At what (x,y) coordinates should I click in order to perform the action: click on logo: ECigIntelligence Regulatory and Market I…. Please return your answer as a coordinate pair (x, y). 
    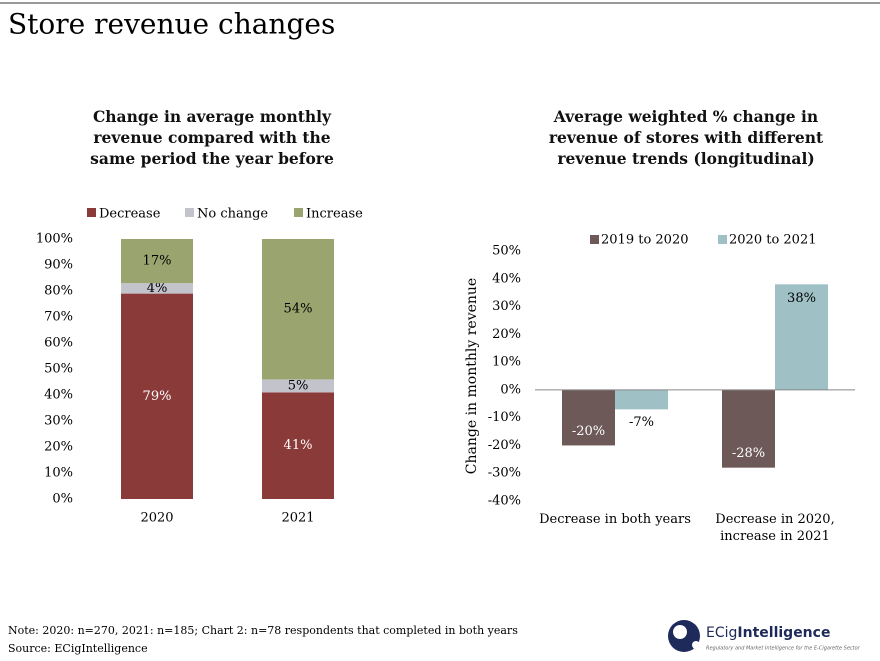
    Looking at the image, I should click on (764, 636).